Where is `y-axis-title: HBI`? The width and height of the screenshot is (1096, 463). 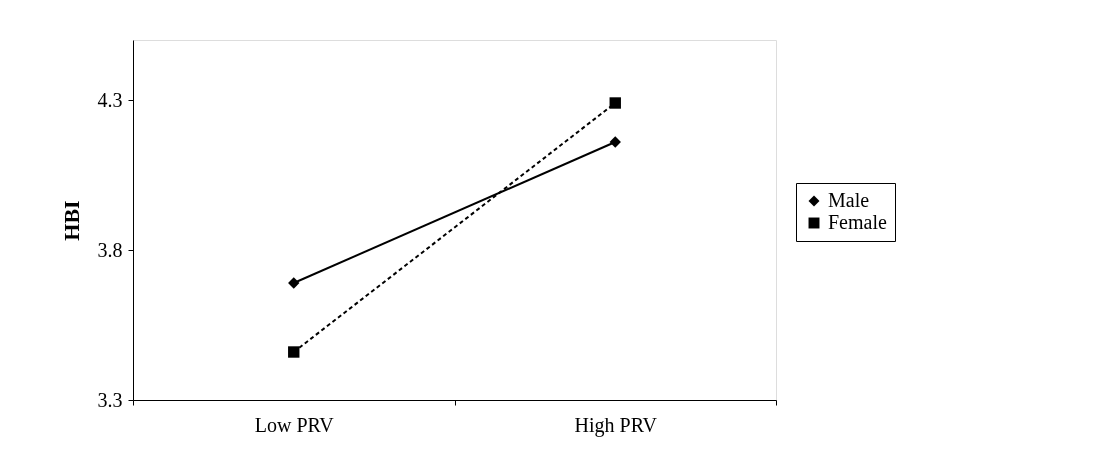 y-axis-title: HBI is located at coordinates (71, 220).